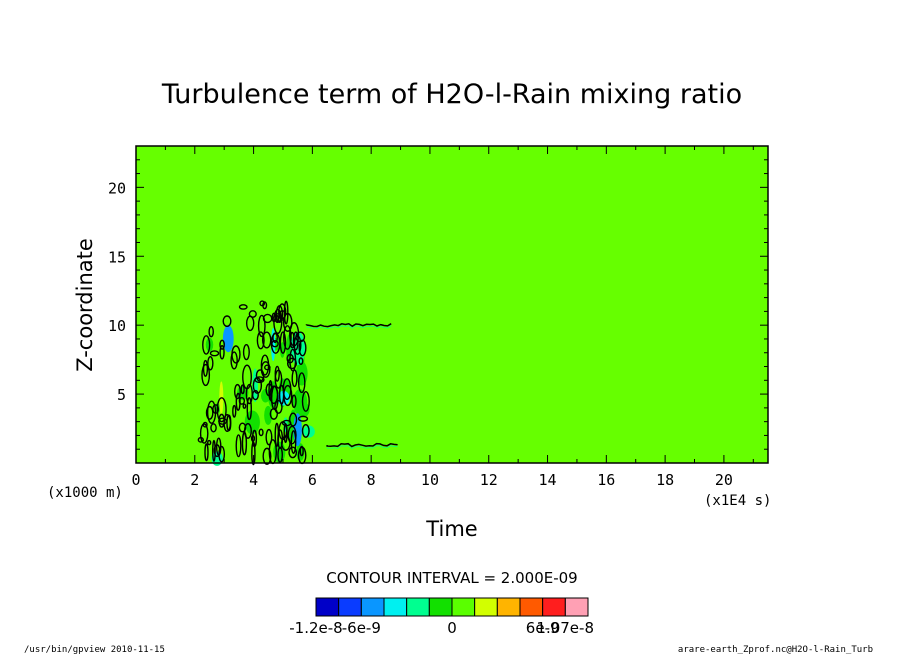 This screenshot has width=904, height=654. I want to click on colorbar-label: -1.2e-8, so click(315, 628).